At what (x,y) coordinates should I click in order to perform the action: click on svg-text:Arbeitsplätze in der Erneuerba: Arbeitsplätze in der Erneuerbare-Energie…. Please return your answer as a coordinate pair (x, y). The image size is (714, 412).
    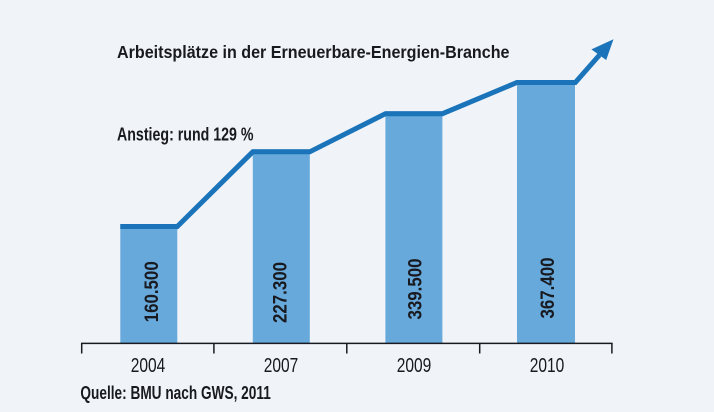
    Looking at the image, I should click on (313, 52).